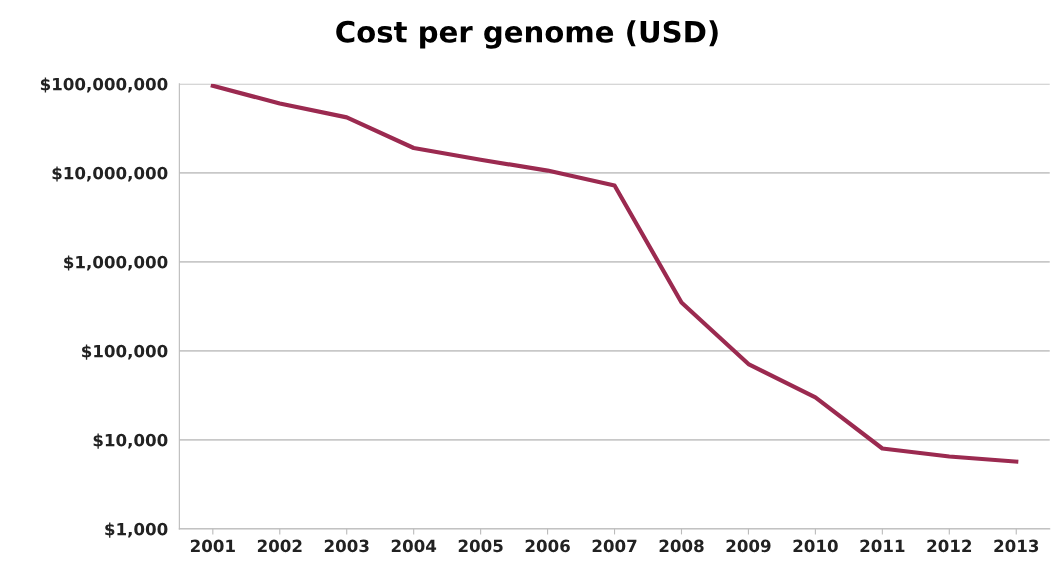  What do you see at coordinates (480, 546) in the screenshot?
I see `x-tick-label: 2005` at bounding box center [480, 546].